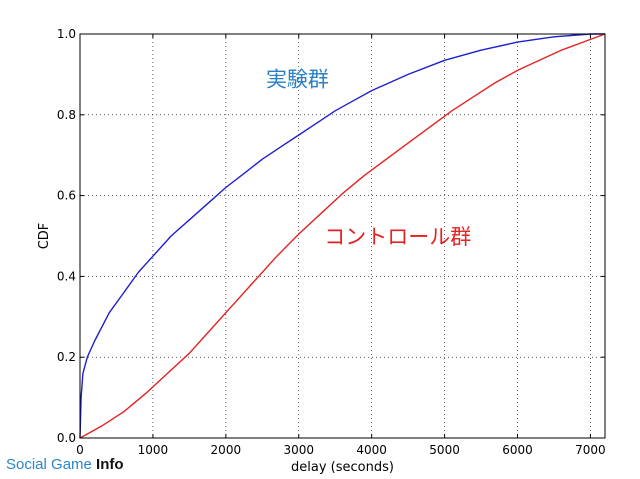 The image size is (640, 479). Describe the element at coordinates (297, 80) in the screenshot. I see `series-label-1: 実験群` at that location.